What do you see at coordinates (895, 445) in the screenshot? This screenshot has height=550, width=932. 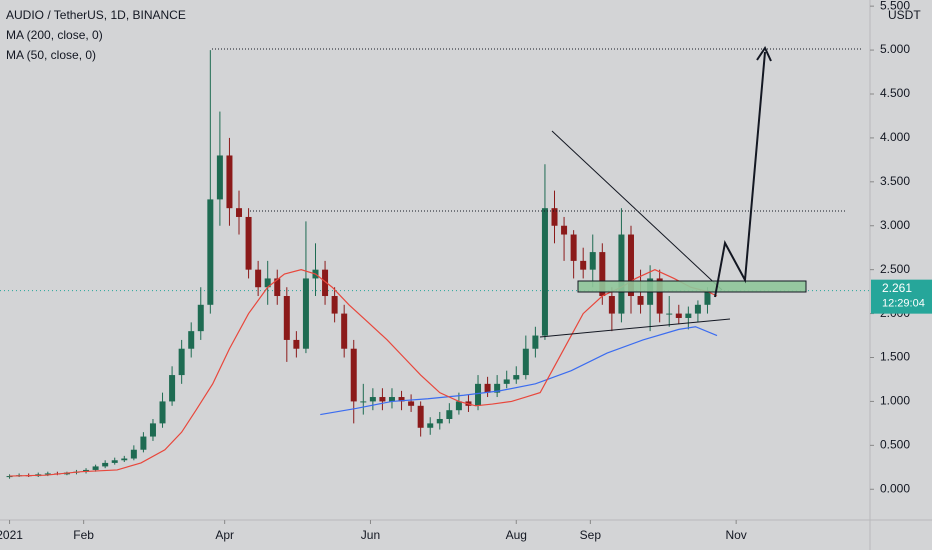 I see `y-tick-label: 0.500` at bounding box center [895, 445].